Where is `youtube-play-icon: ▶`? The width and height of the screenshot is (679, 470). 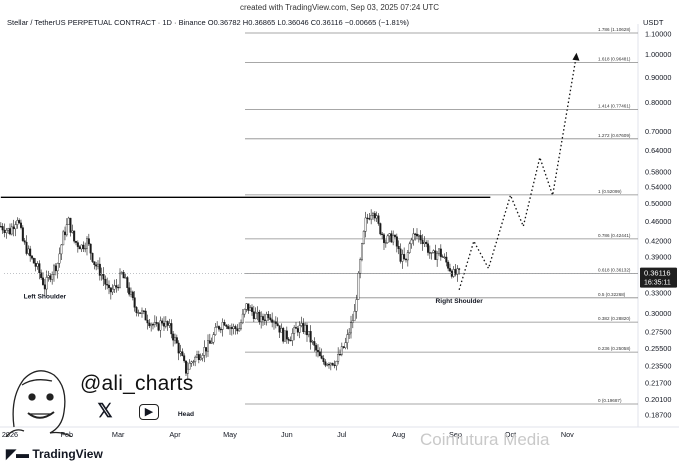 youtube-play-icon: ▶ is located at coordinates (149, 412).